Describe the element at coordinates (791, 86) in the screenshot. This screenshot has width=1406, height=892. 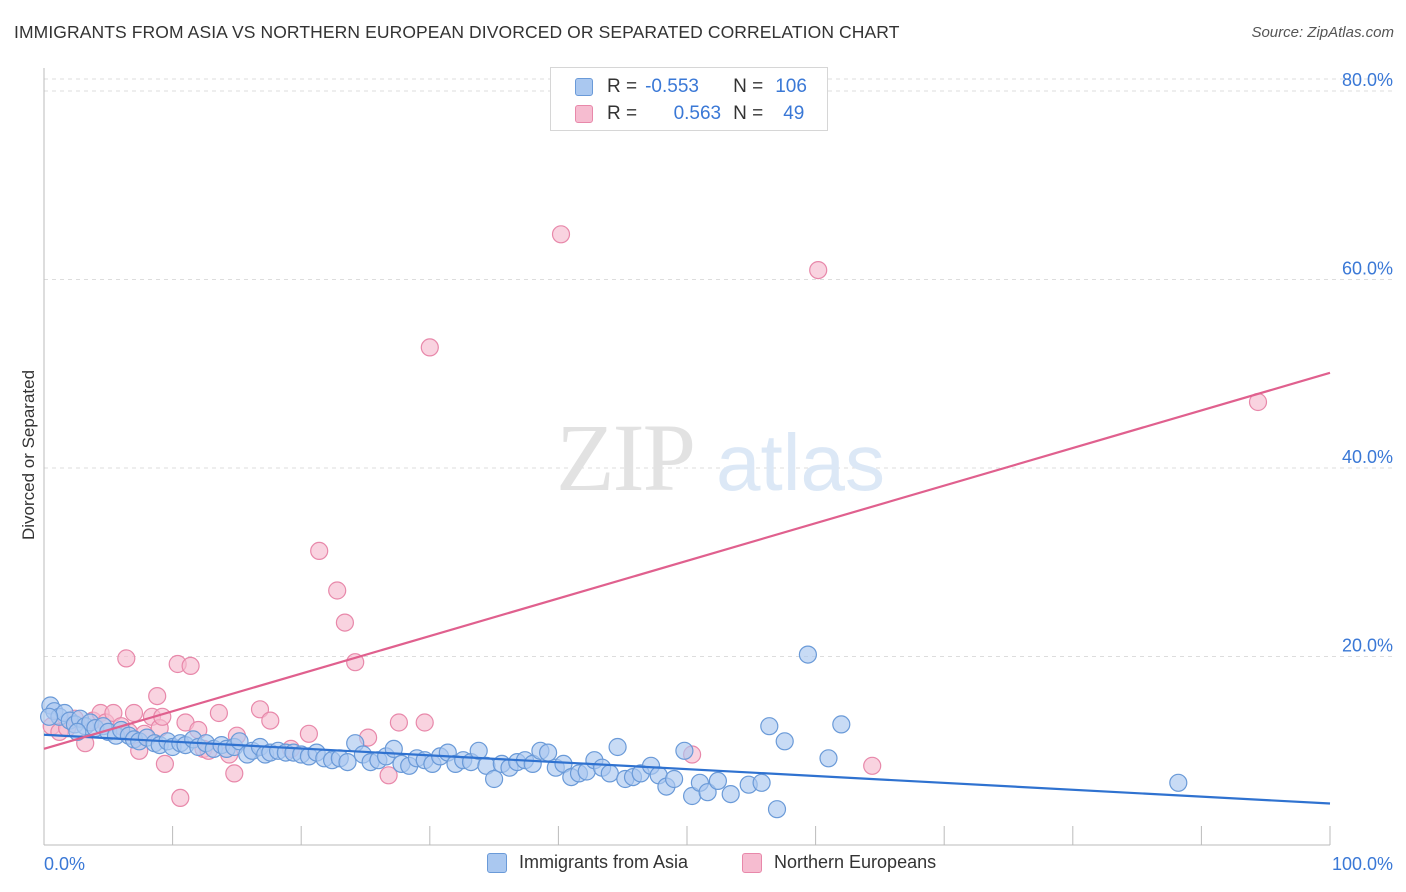
I see `legend-n-value: 106` at that location.